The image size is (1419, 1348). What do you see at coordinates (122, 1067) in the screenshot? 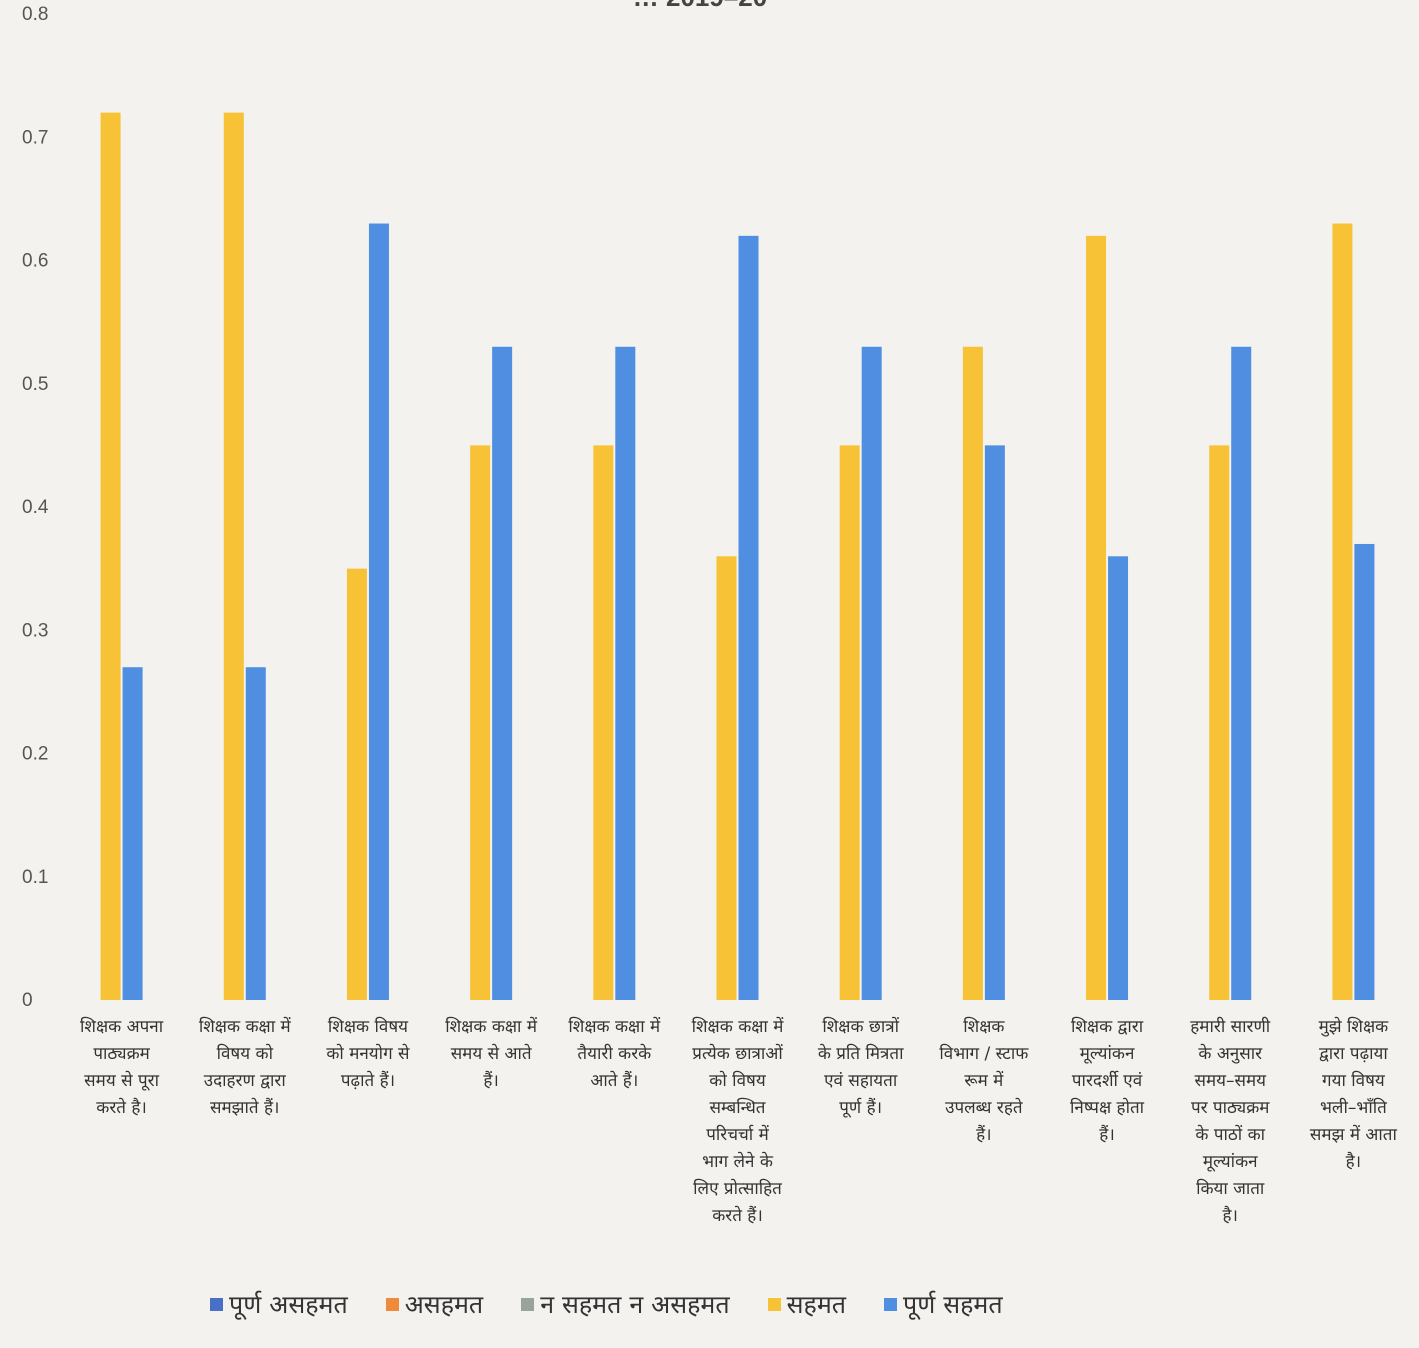
I see `x-category-label: शिक्षक अपना पाठ्यक्रम समय से पूरा करते है।` at bounding box center [122, 1067].